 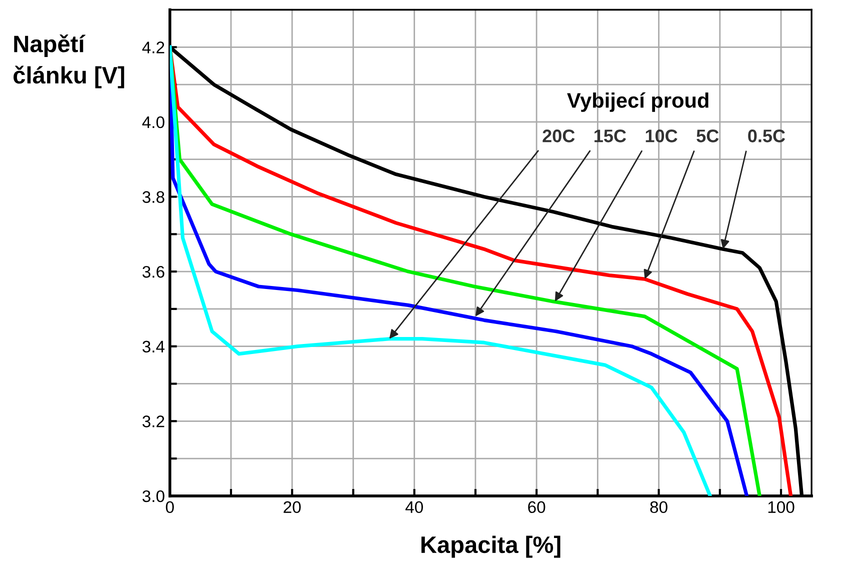 What do you see at coordinates (153, 48) in the screenshot?
I see `y-tick-label: 4.2` at bounding box center [153, 48].